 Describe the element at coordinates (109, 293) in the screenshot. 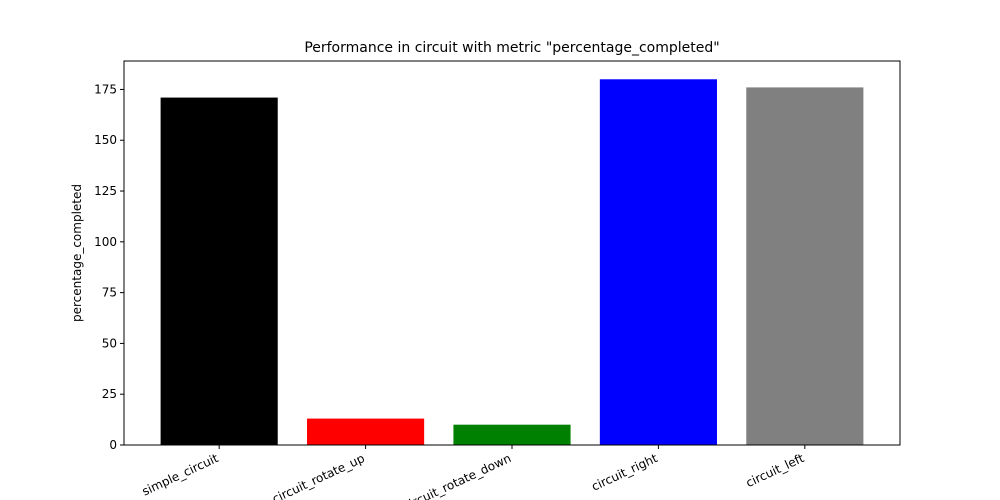

I see `y-tick-label: 75` at that location.